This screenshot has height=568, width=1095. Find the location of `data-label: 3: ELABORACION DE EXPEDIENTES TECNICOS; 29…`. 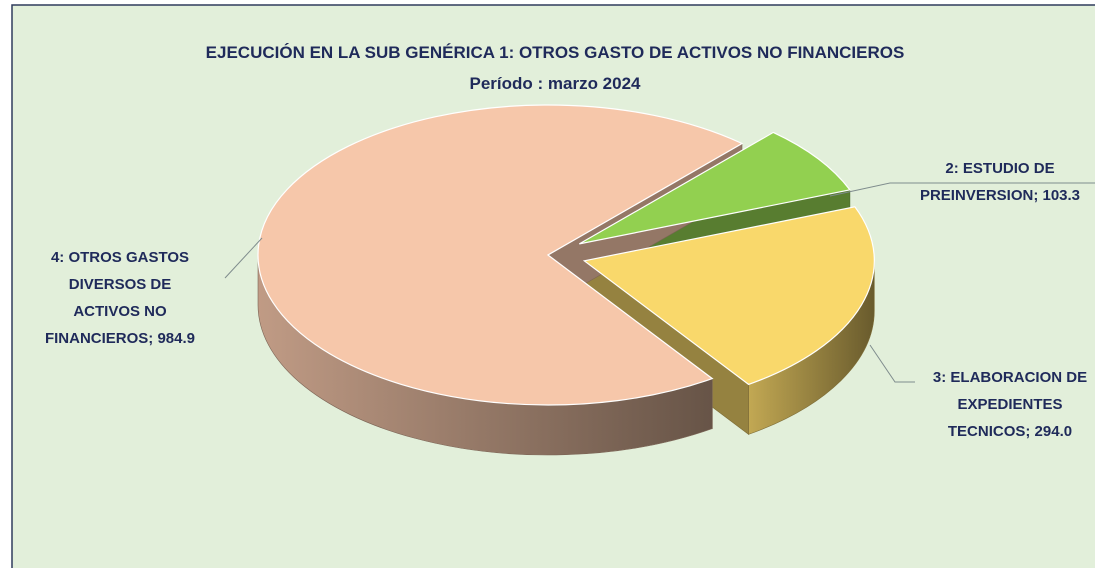

data-label: 3: ELABORACION DE EXPEDIENTES TECNICOS; 29… is located at coordinates (1010, 404).